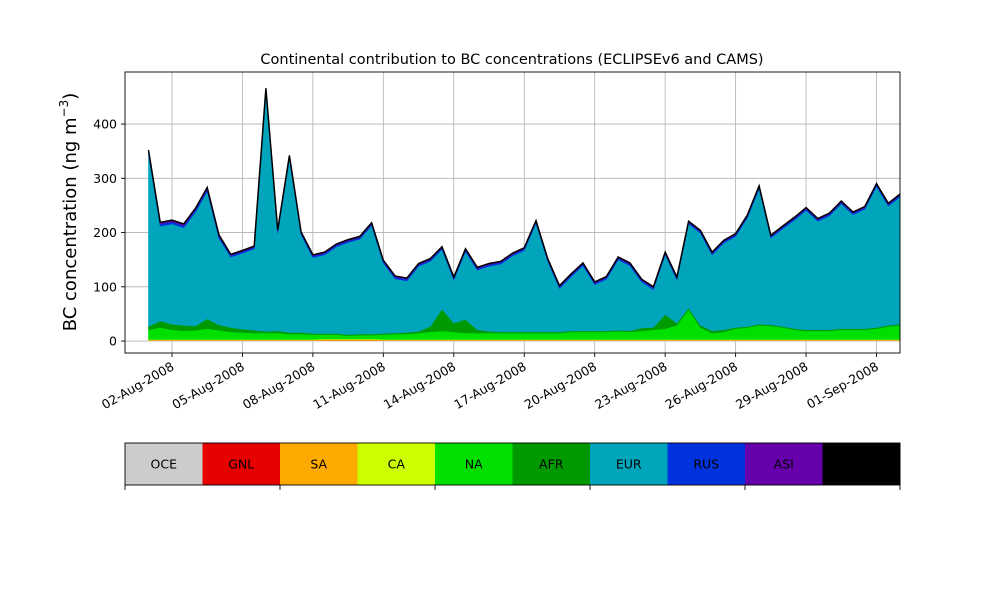 The image size is (1000, 600). I want to click on y-axis-label-superscript: −3, so click(64, 109).